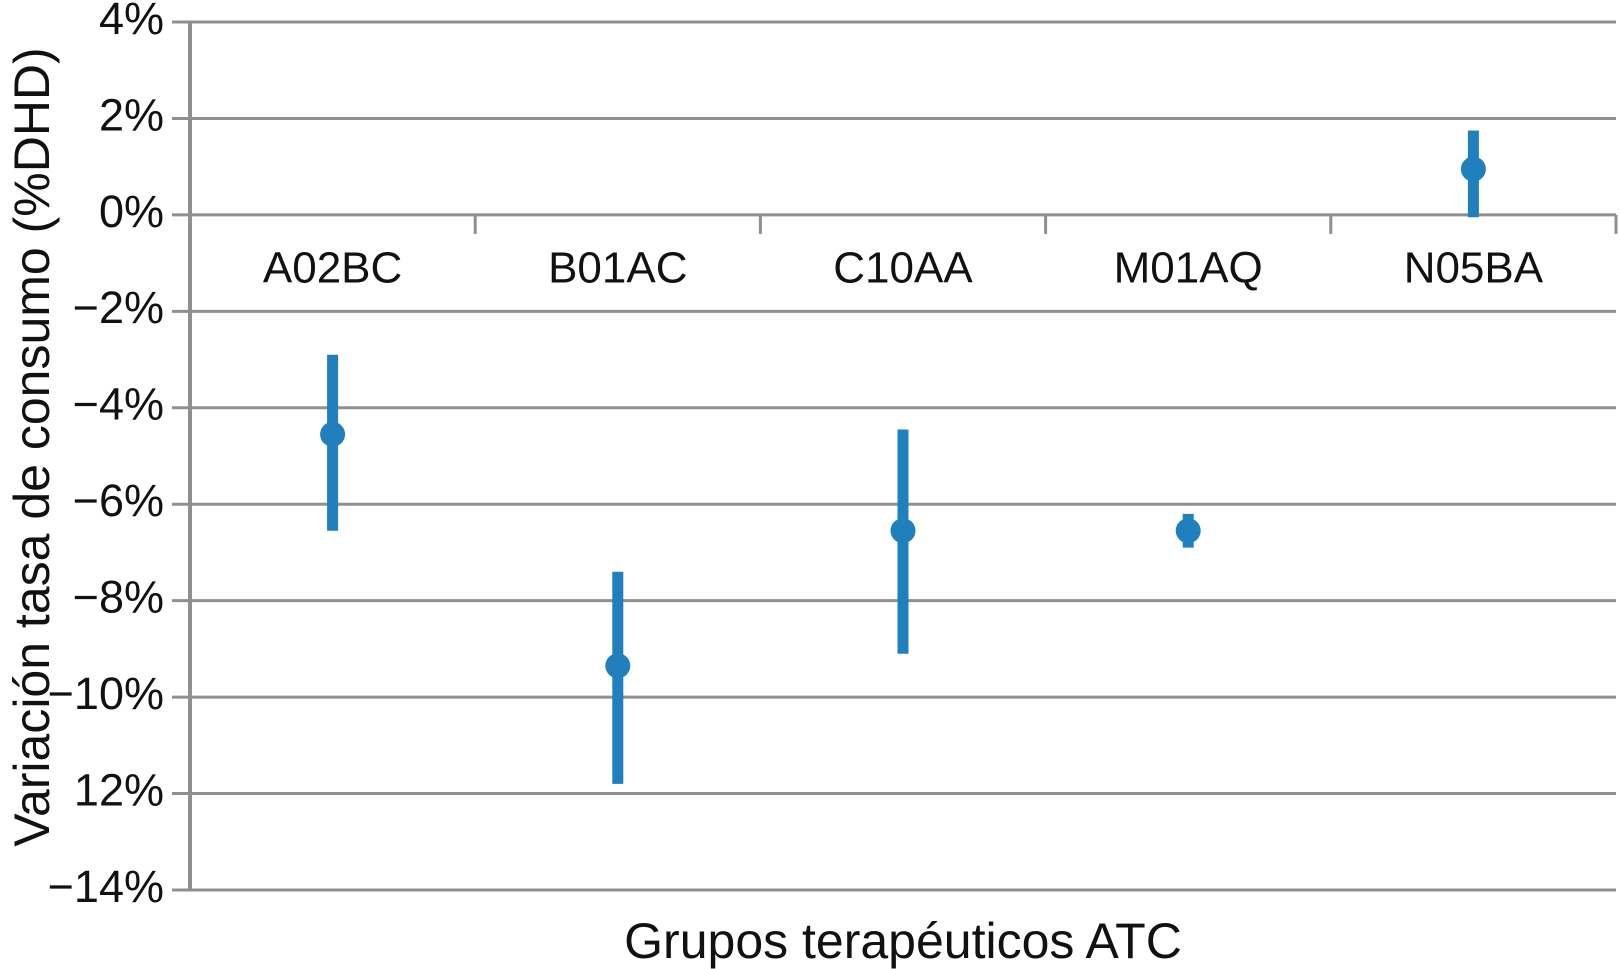 This screenshot has width=1620, height=969. I want to click on y-tick-label: −6%, so click(118, 500).